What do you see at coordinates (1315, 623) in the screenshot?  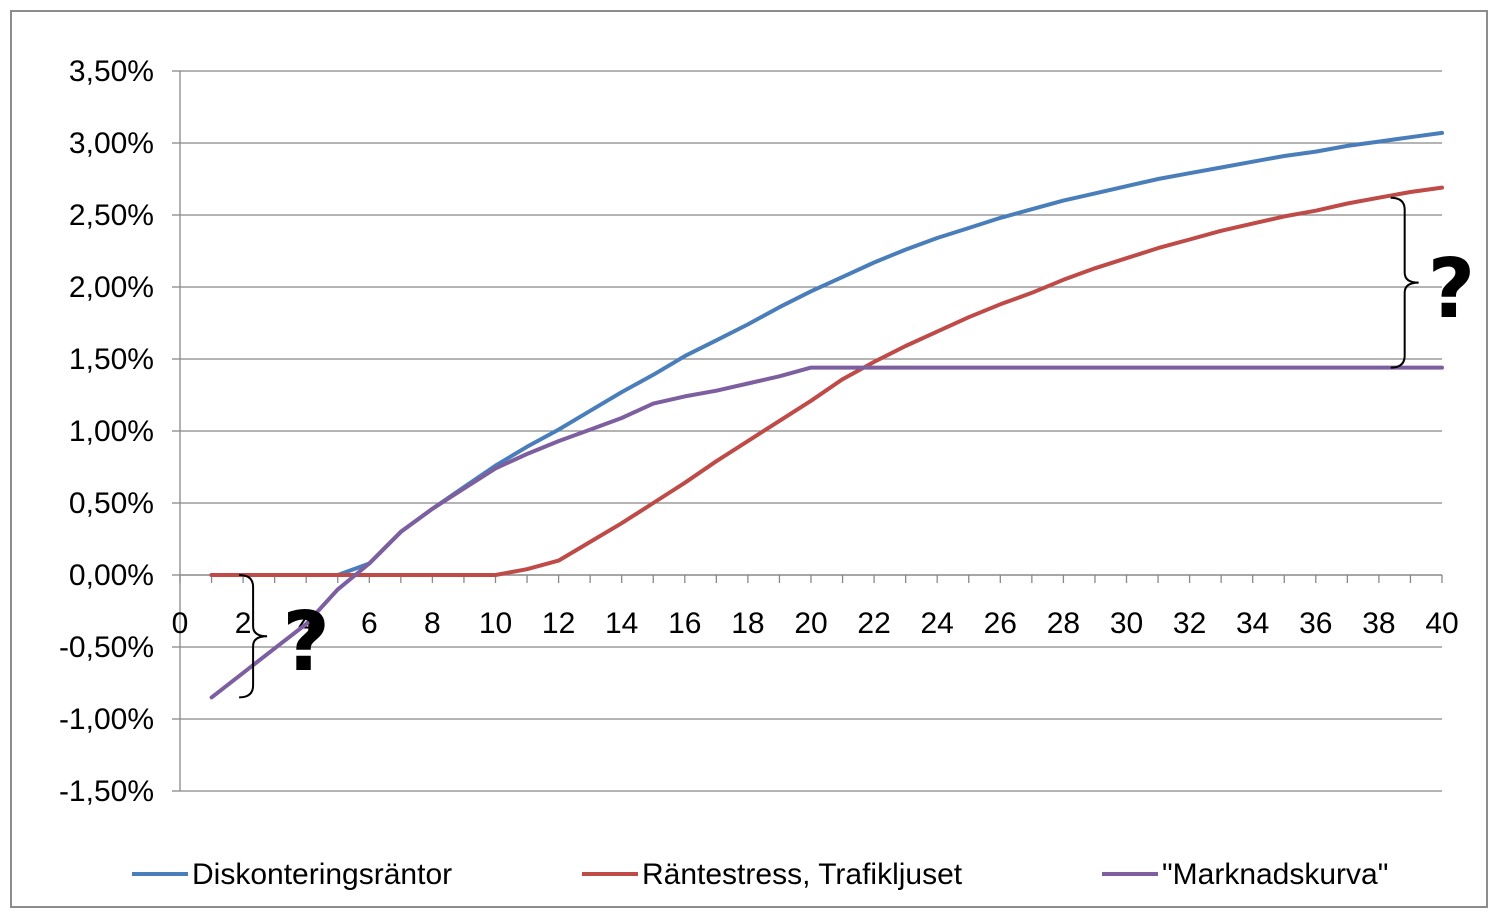 I see `x-tick-label: 36` at bounding box center [1315, 623].